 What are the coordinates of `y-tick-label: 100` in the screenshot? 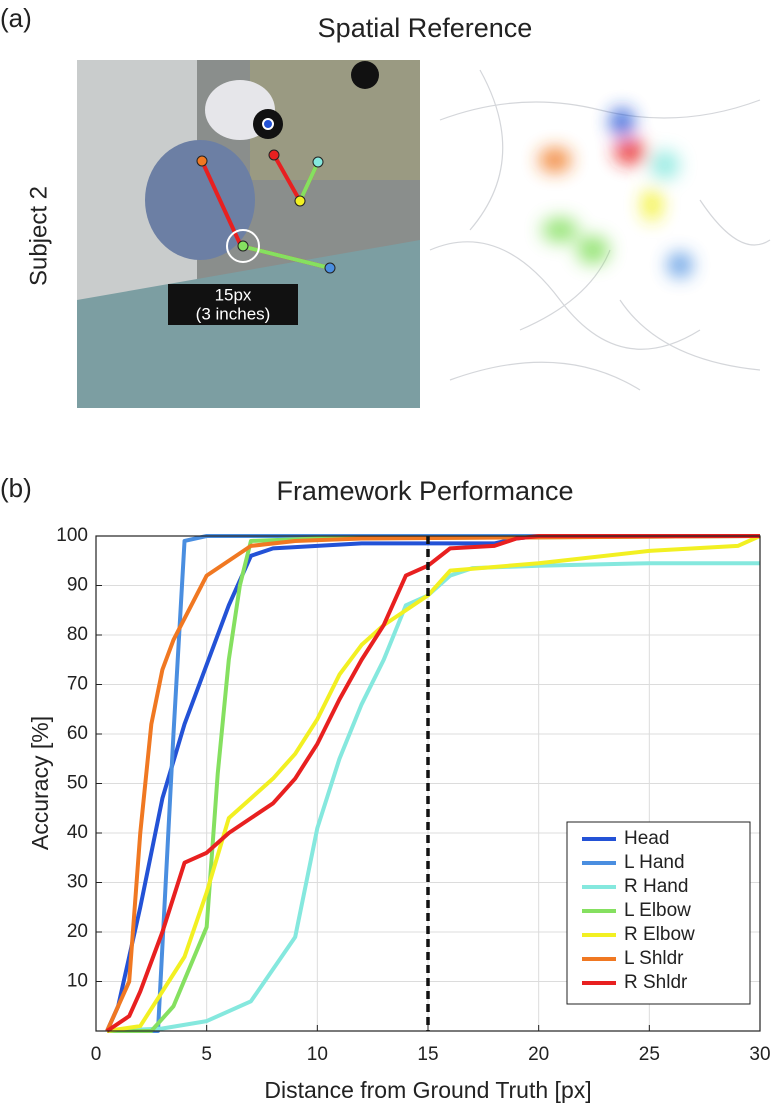 It's located at (72, 535).